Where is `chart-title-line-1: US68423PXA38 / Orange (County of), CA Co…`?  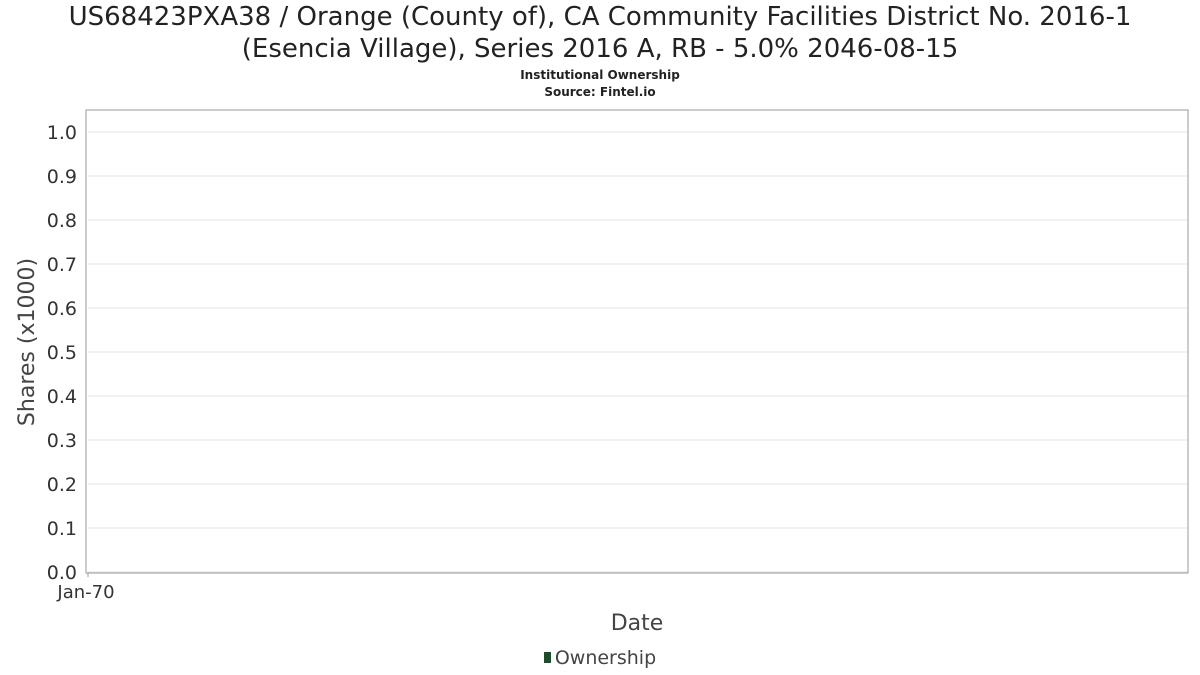 chart-title-line-1: US68423PXA38 / Orange (County of), CA Co… is located at coordinates (600, 17).